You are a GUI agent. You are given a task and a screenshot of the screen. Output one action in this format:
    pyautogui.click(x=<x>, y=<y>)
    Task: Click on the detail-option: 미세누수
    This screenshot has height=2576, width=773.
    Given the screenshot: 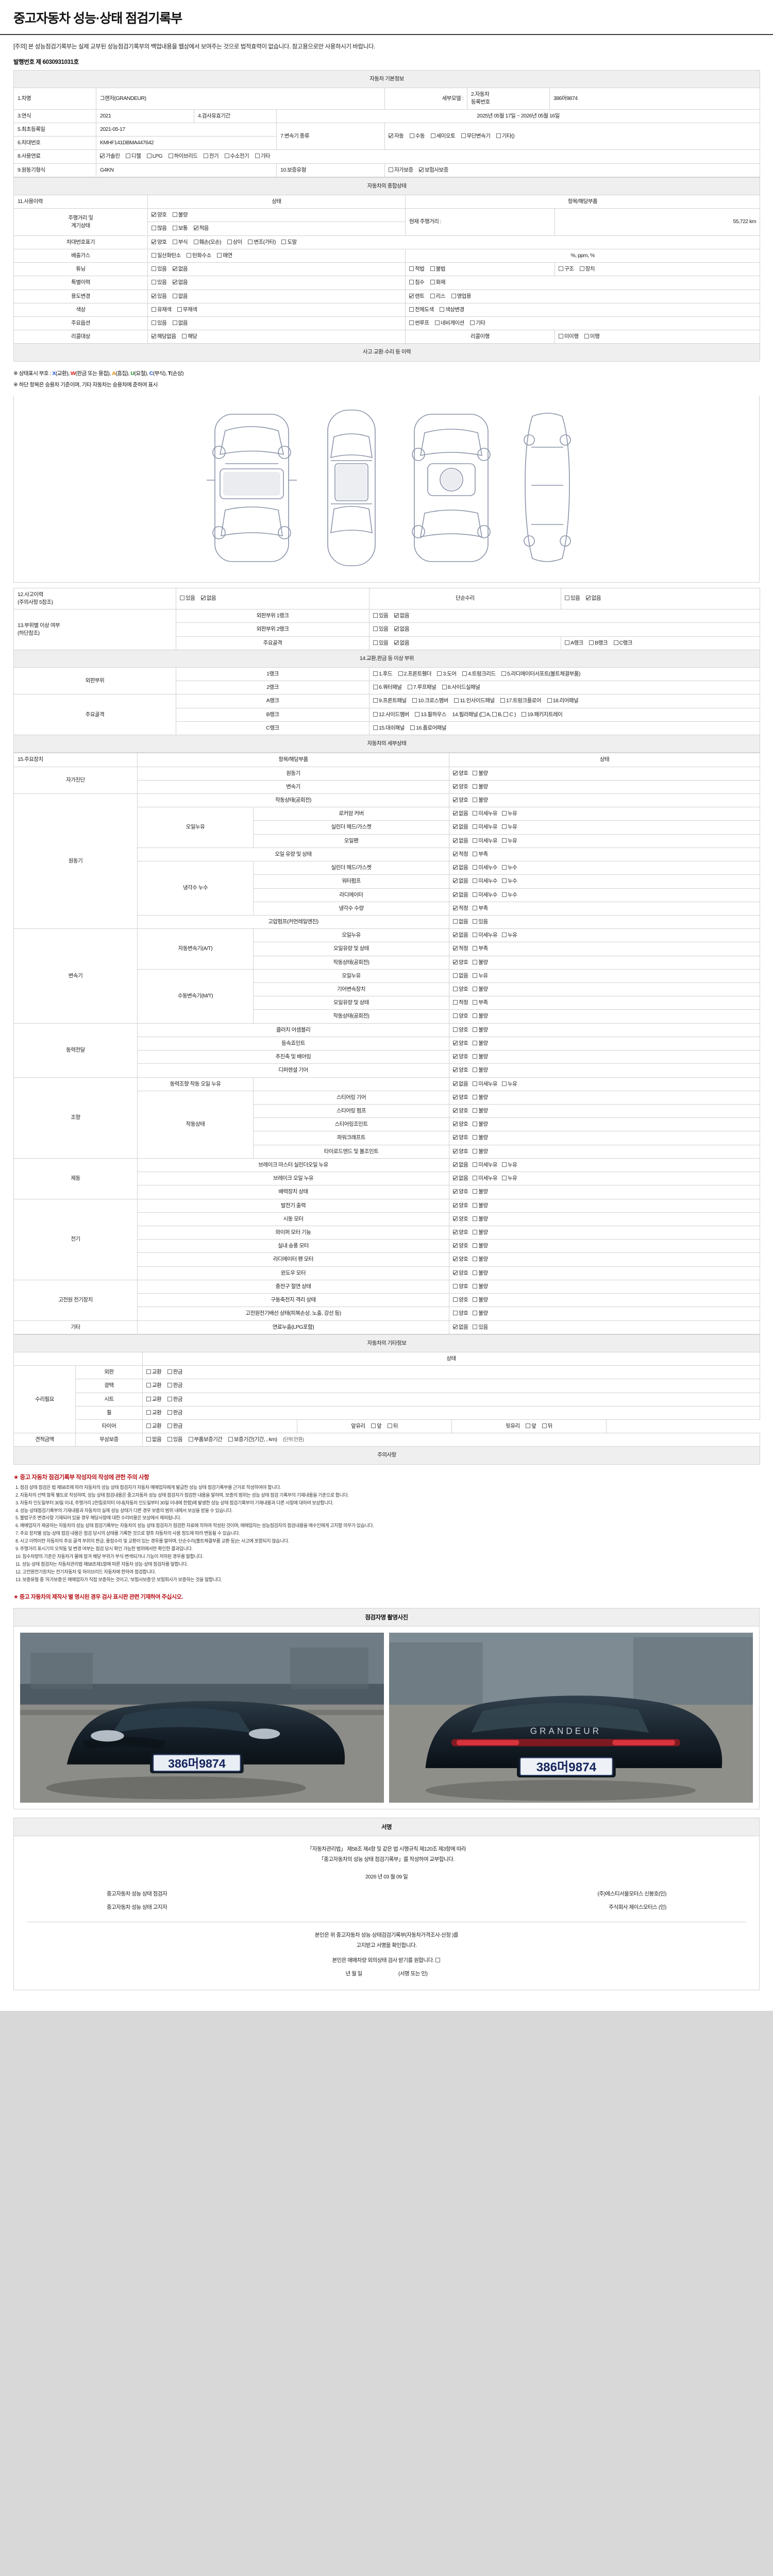 What is the action you would take?
    pyautogui.click(x=485, y=895)
    